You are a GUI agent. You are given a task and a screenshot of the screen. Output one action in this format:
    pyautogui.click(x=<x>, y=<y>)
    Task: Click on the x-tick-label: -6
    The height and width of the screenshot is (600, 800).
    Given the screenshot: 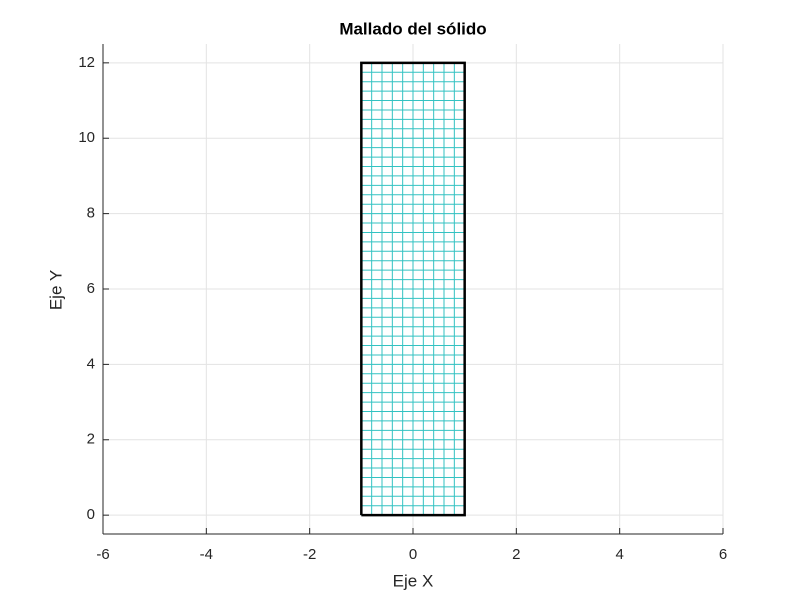 What is the action you would take?
    pyautogui.click(x=102, y=554)
    